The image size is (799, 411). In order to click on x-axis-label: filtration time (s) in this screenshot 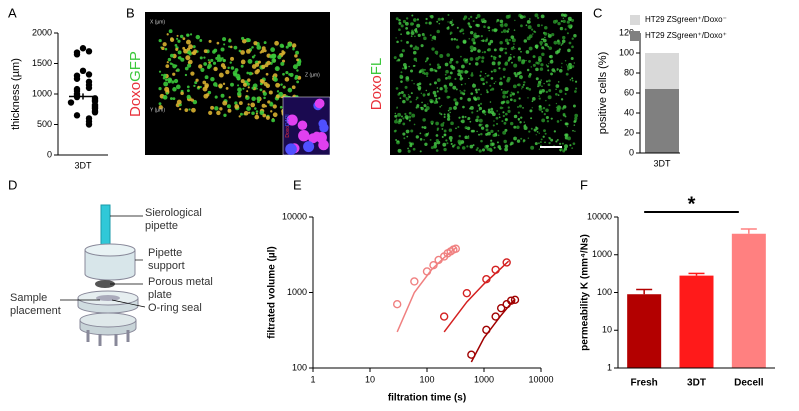, I will do `click(427, 398)`.